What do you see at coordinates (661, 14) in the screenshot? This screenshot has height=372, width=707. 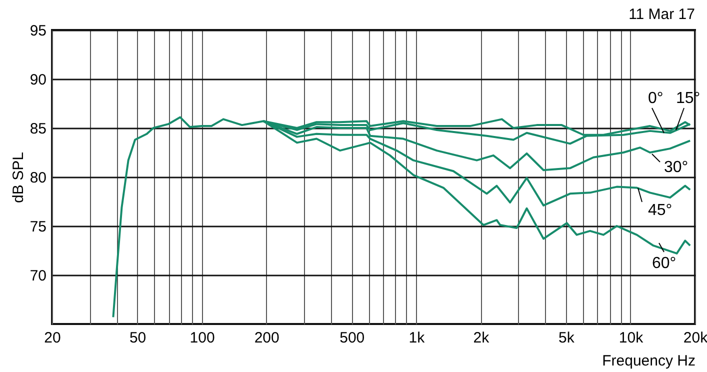 I see `text: 11 Mar 17` at bounding box center [661, 14].